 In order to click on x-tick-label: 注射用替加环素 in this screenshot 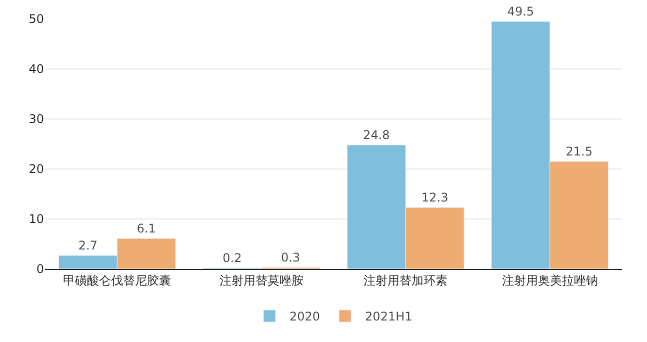, I will do `click(406, 280)`.